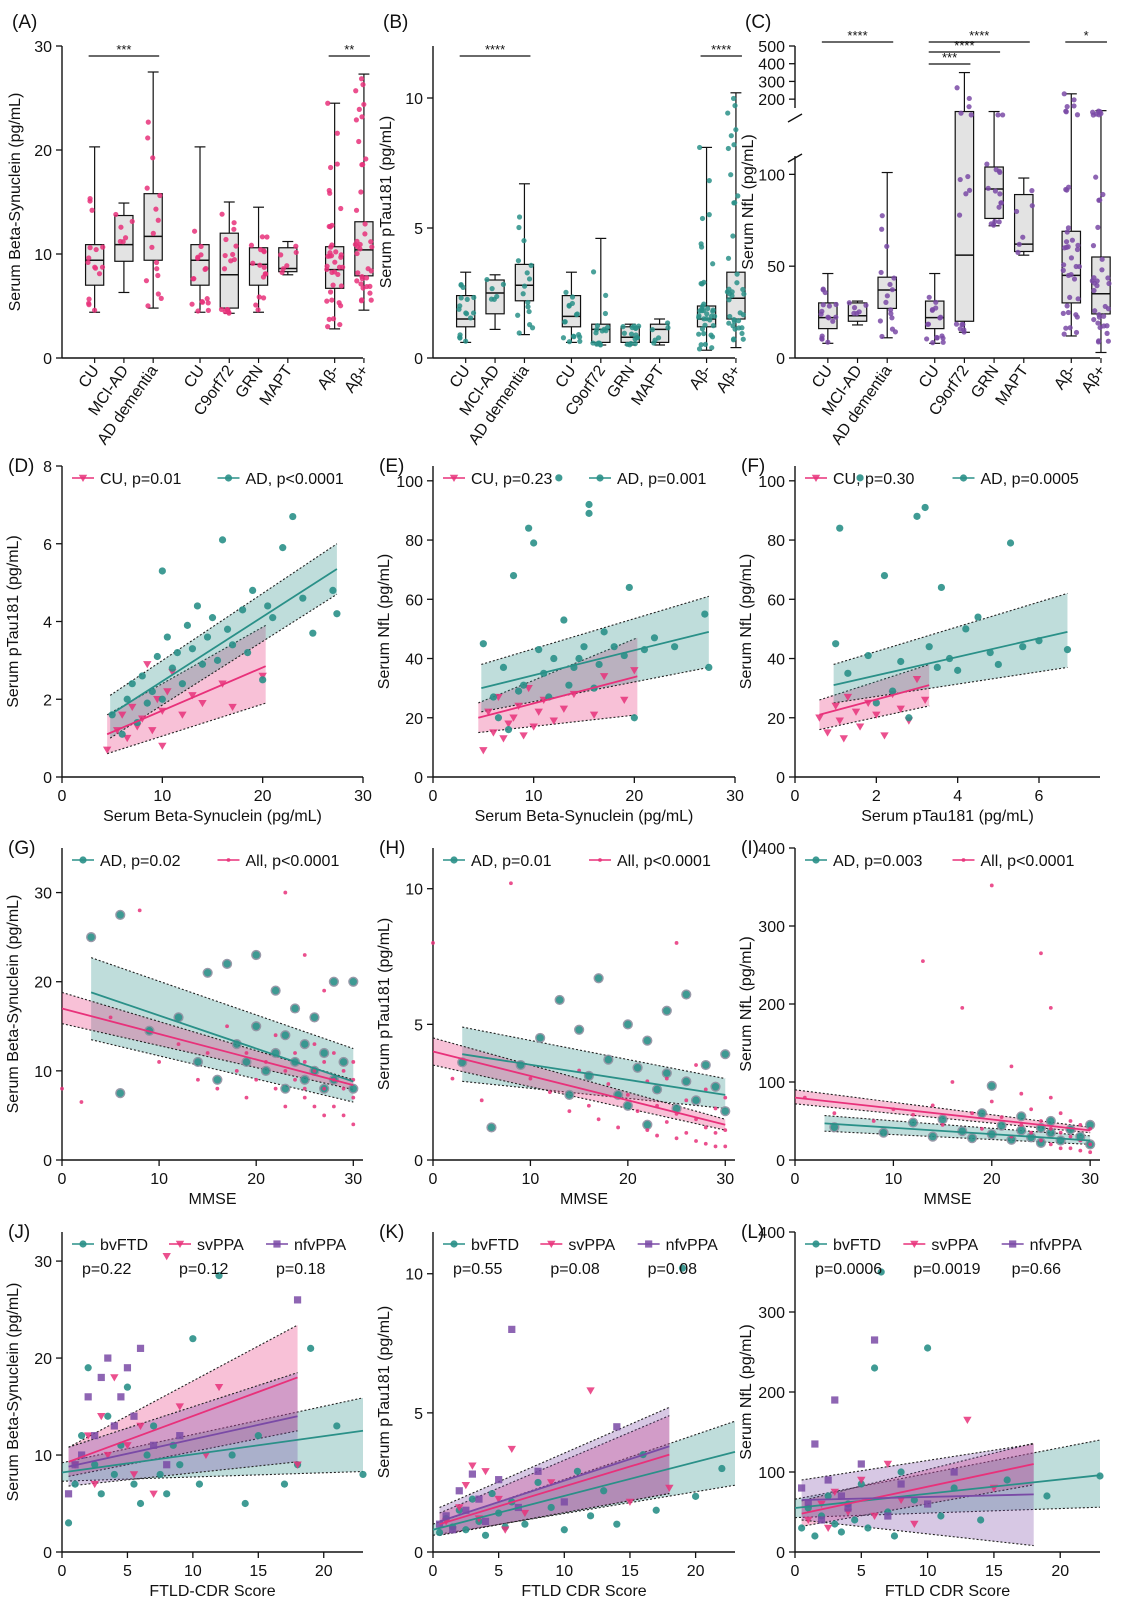  What do you see at coordinates (47, 778) in the screenshot?
I see `y-tick-label: 0` at bounding box center [47, 778].